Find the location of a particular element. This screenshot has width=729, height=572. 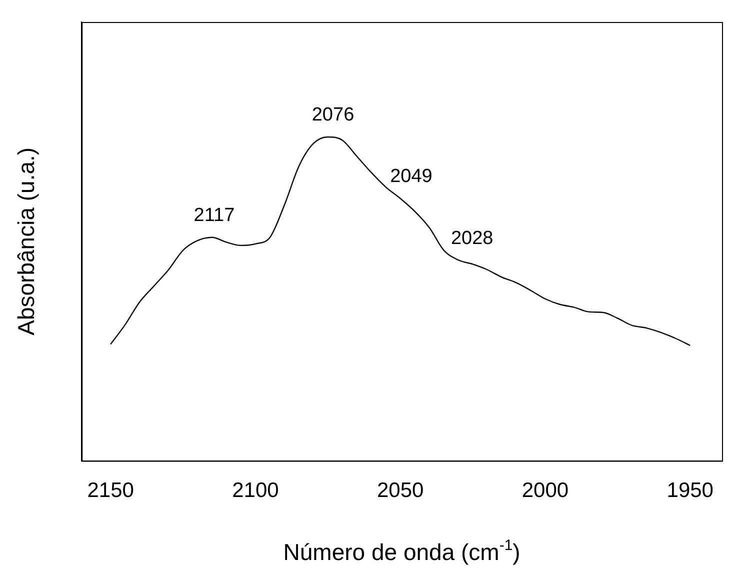

x-tick-label: 2150 is located at coordinates (110, 490).